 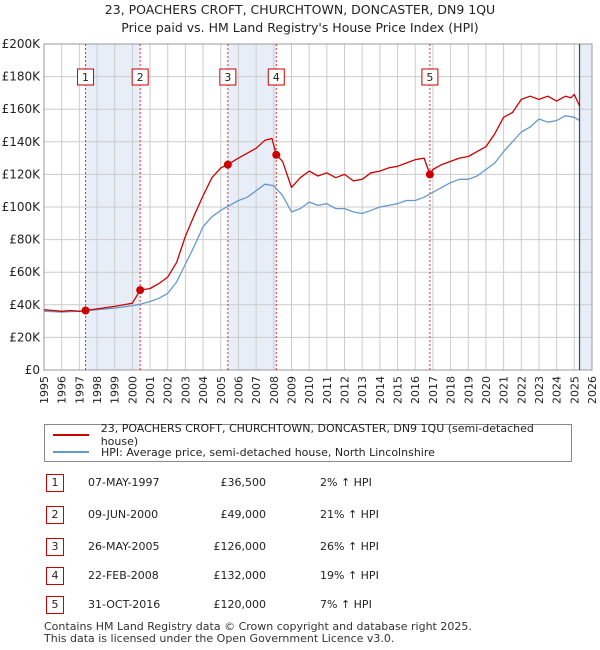 What do you see at coordinates (415, 390) in the screenshot?
I see `x-tick-label: 2016` at bounding box center [415, 390].